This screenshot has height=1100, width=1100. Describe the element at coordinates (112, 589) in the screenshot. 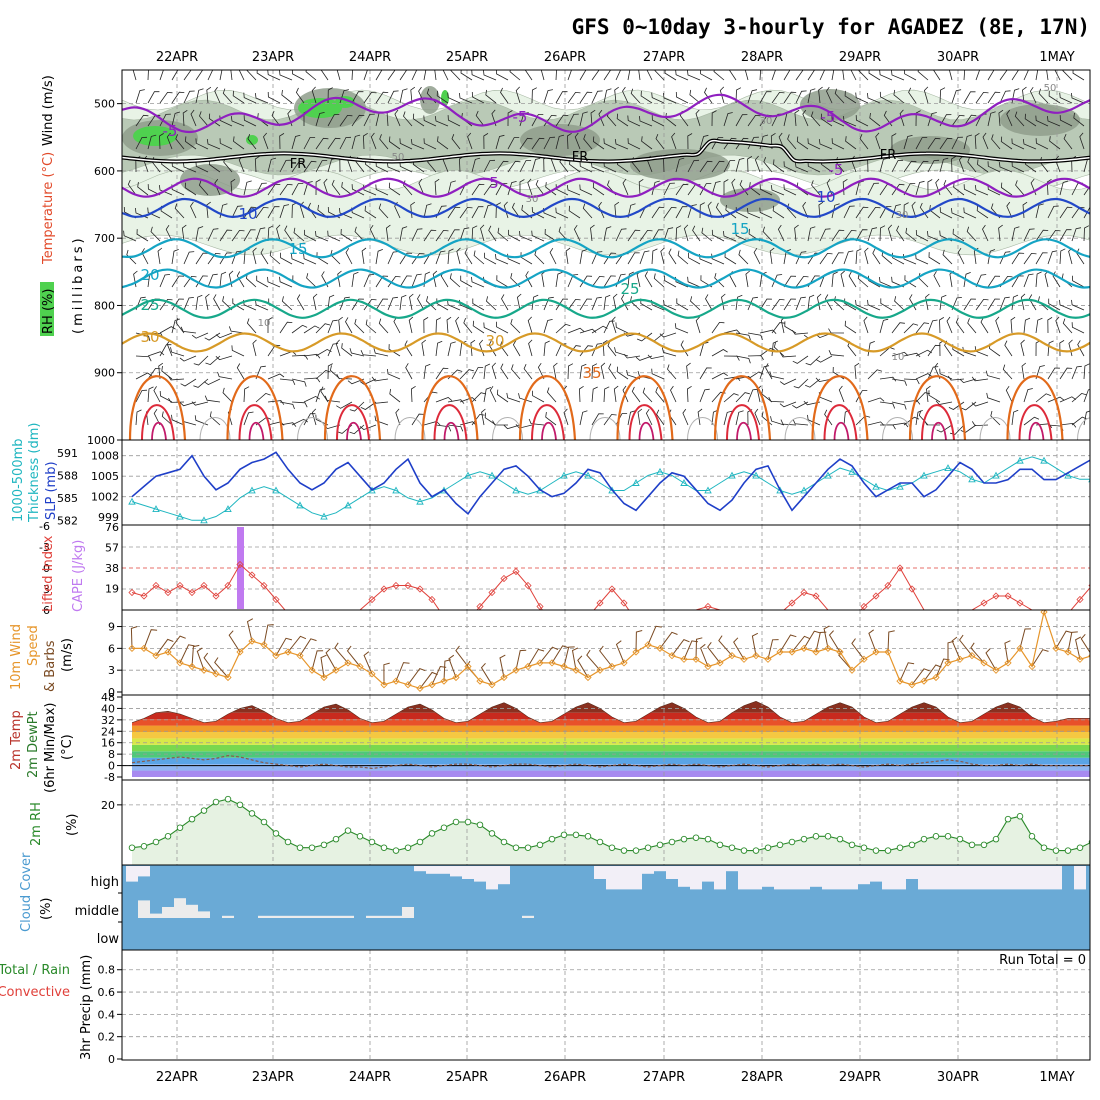

I see `cape-tick-label: 19` at that location.